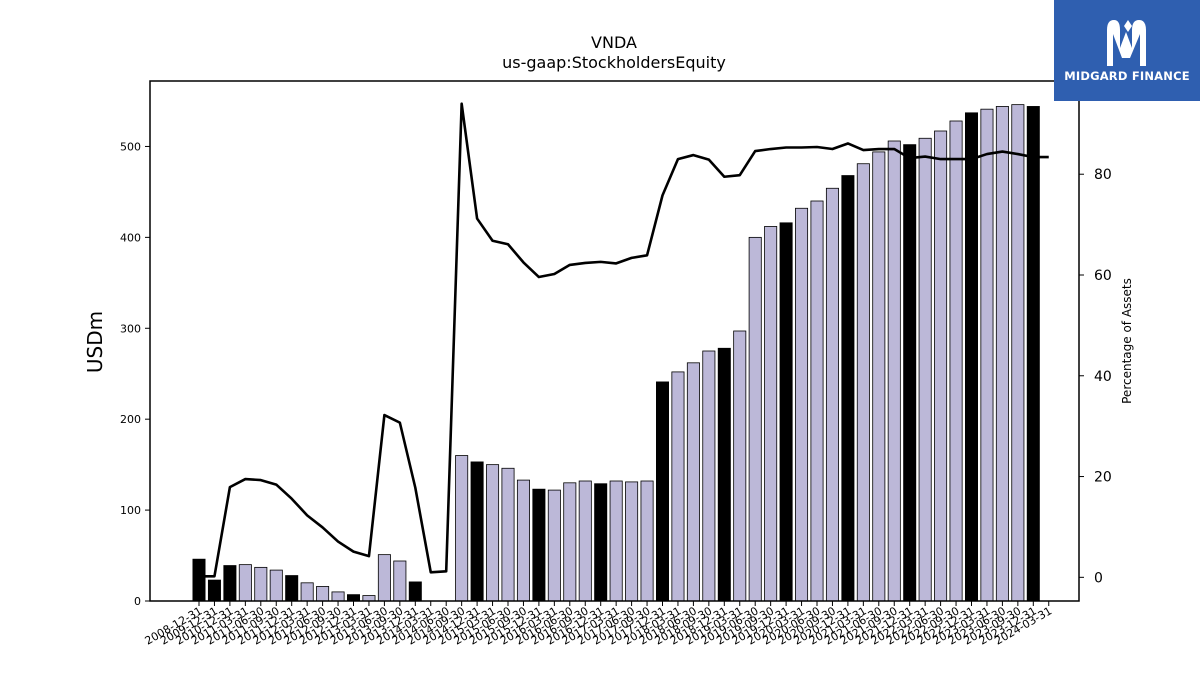  Describe the element at coordinates (1103, 478) in the screenshot. I see `y2-tick-label: 20` at that location.